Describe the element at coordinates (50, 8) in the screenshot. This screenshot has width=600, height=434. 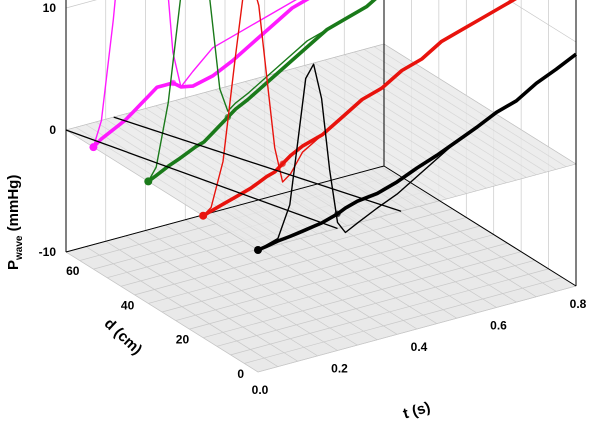
I see `z-tick-label: 10` at that location.